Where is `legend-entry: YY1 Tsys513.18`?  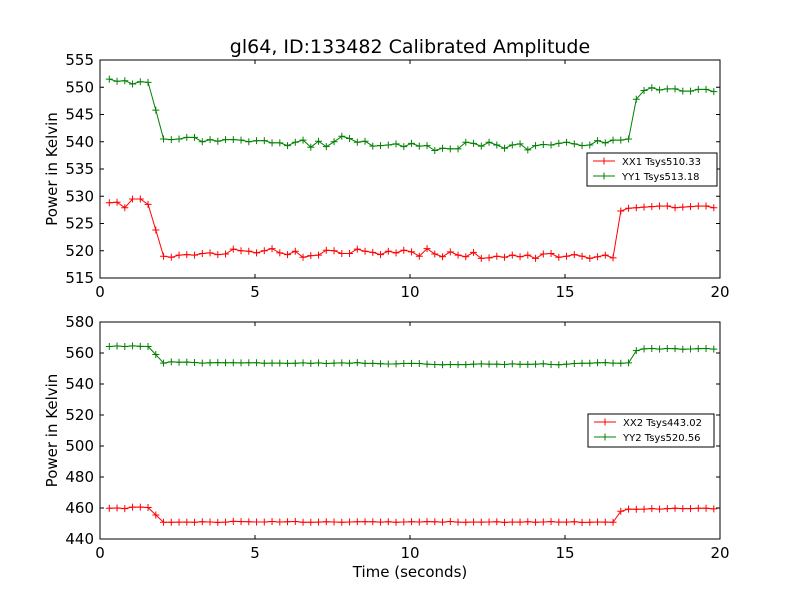 legend-entry: YY1 Tsys513.18 is located at coordinates (646, 177).